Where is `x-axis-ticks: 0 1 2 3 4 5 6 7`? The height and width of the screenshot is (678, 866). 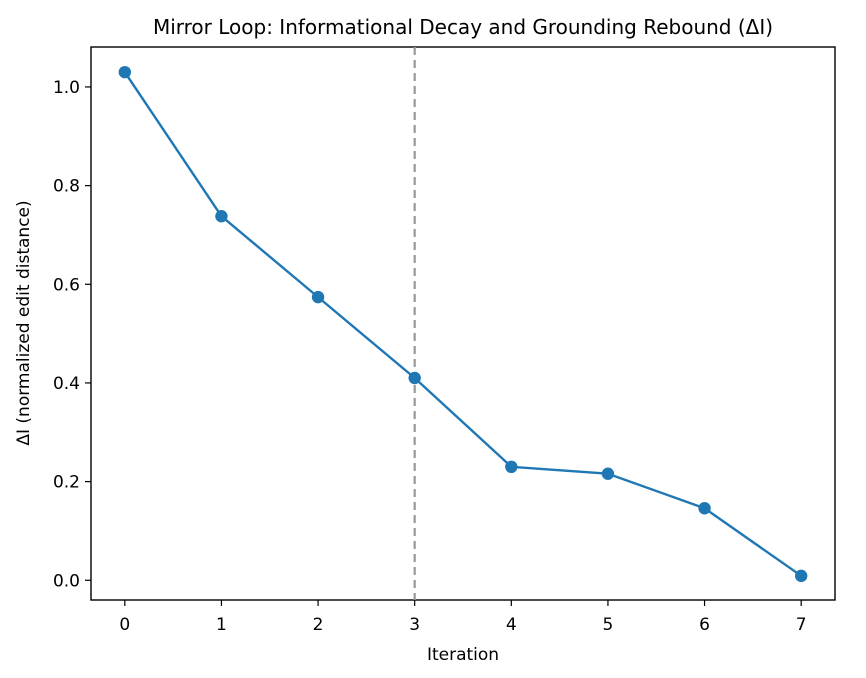
x-axis-ticks: 0 1 2 3 4 5 6 7 is located at coordinates (463, 617).